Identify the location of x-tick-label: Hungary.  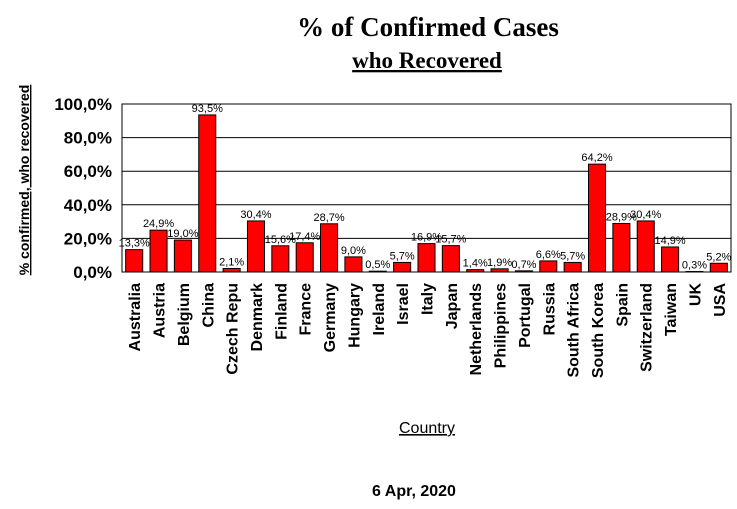
(354, 315).